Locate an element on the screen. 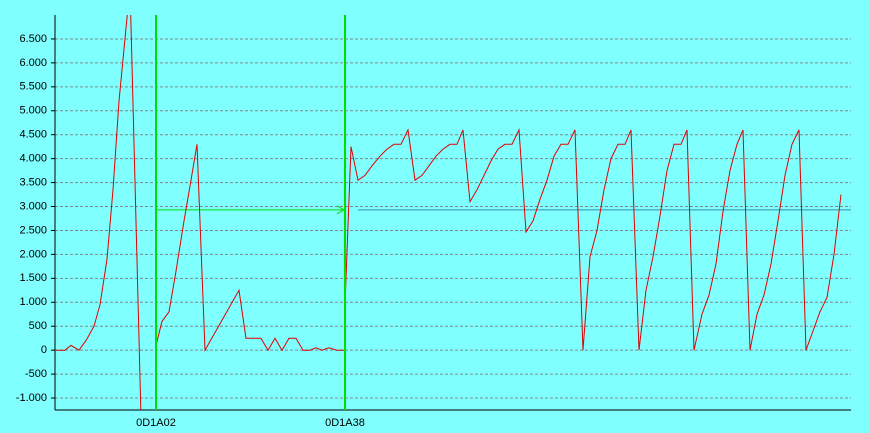  y-tick-label: -1.000 is located at coordinates (31, 398).